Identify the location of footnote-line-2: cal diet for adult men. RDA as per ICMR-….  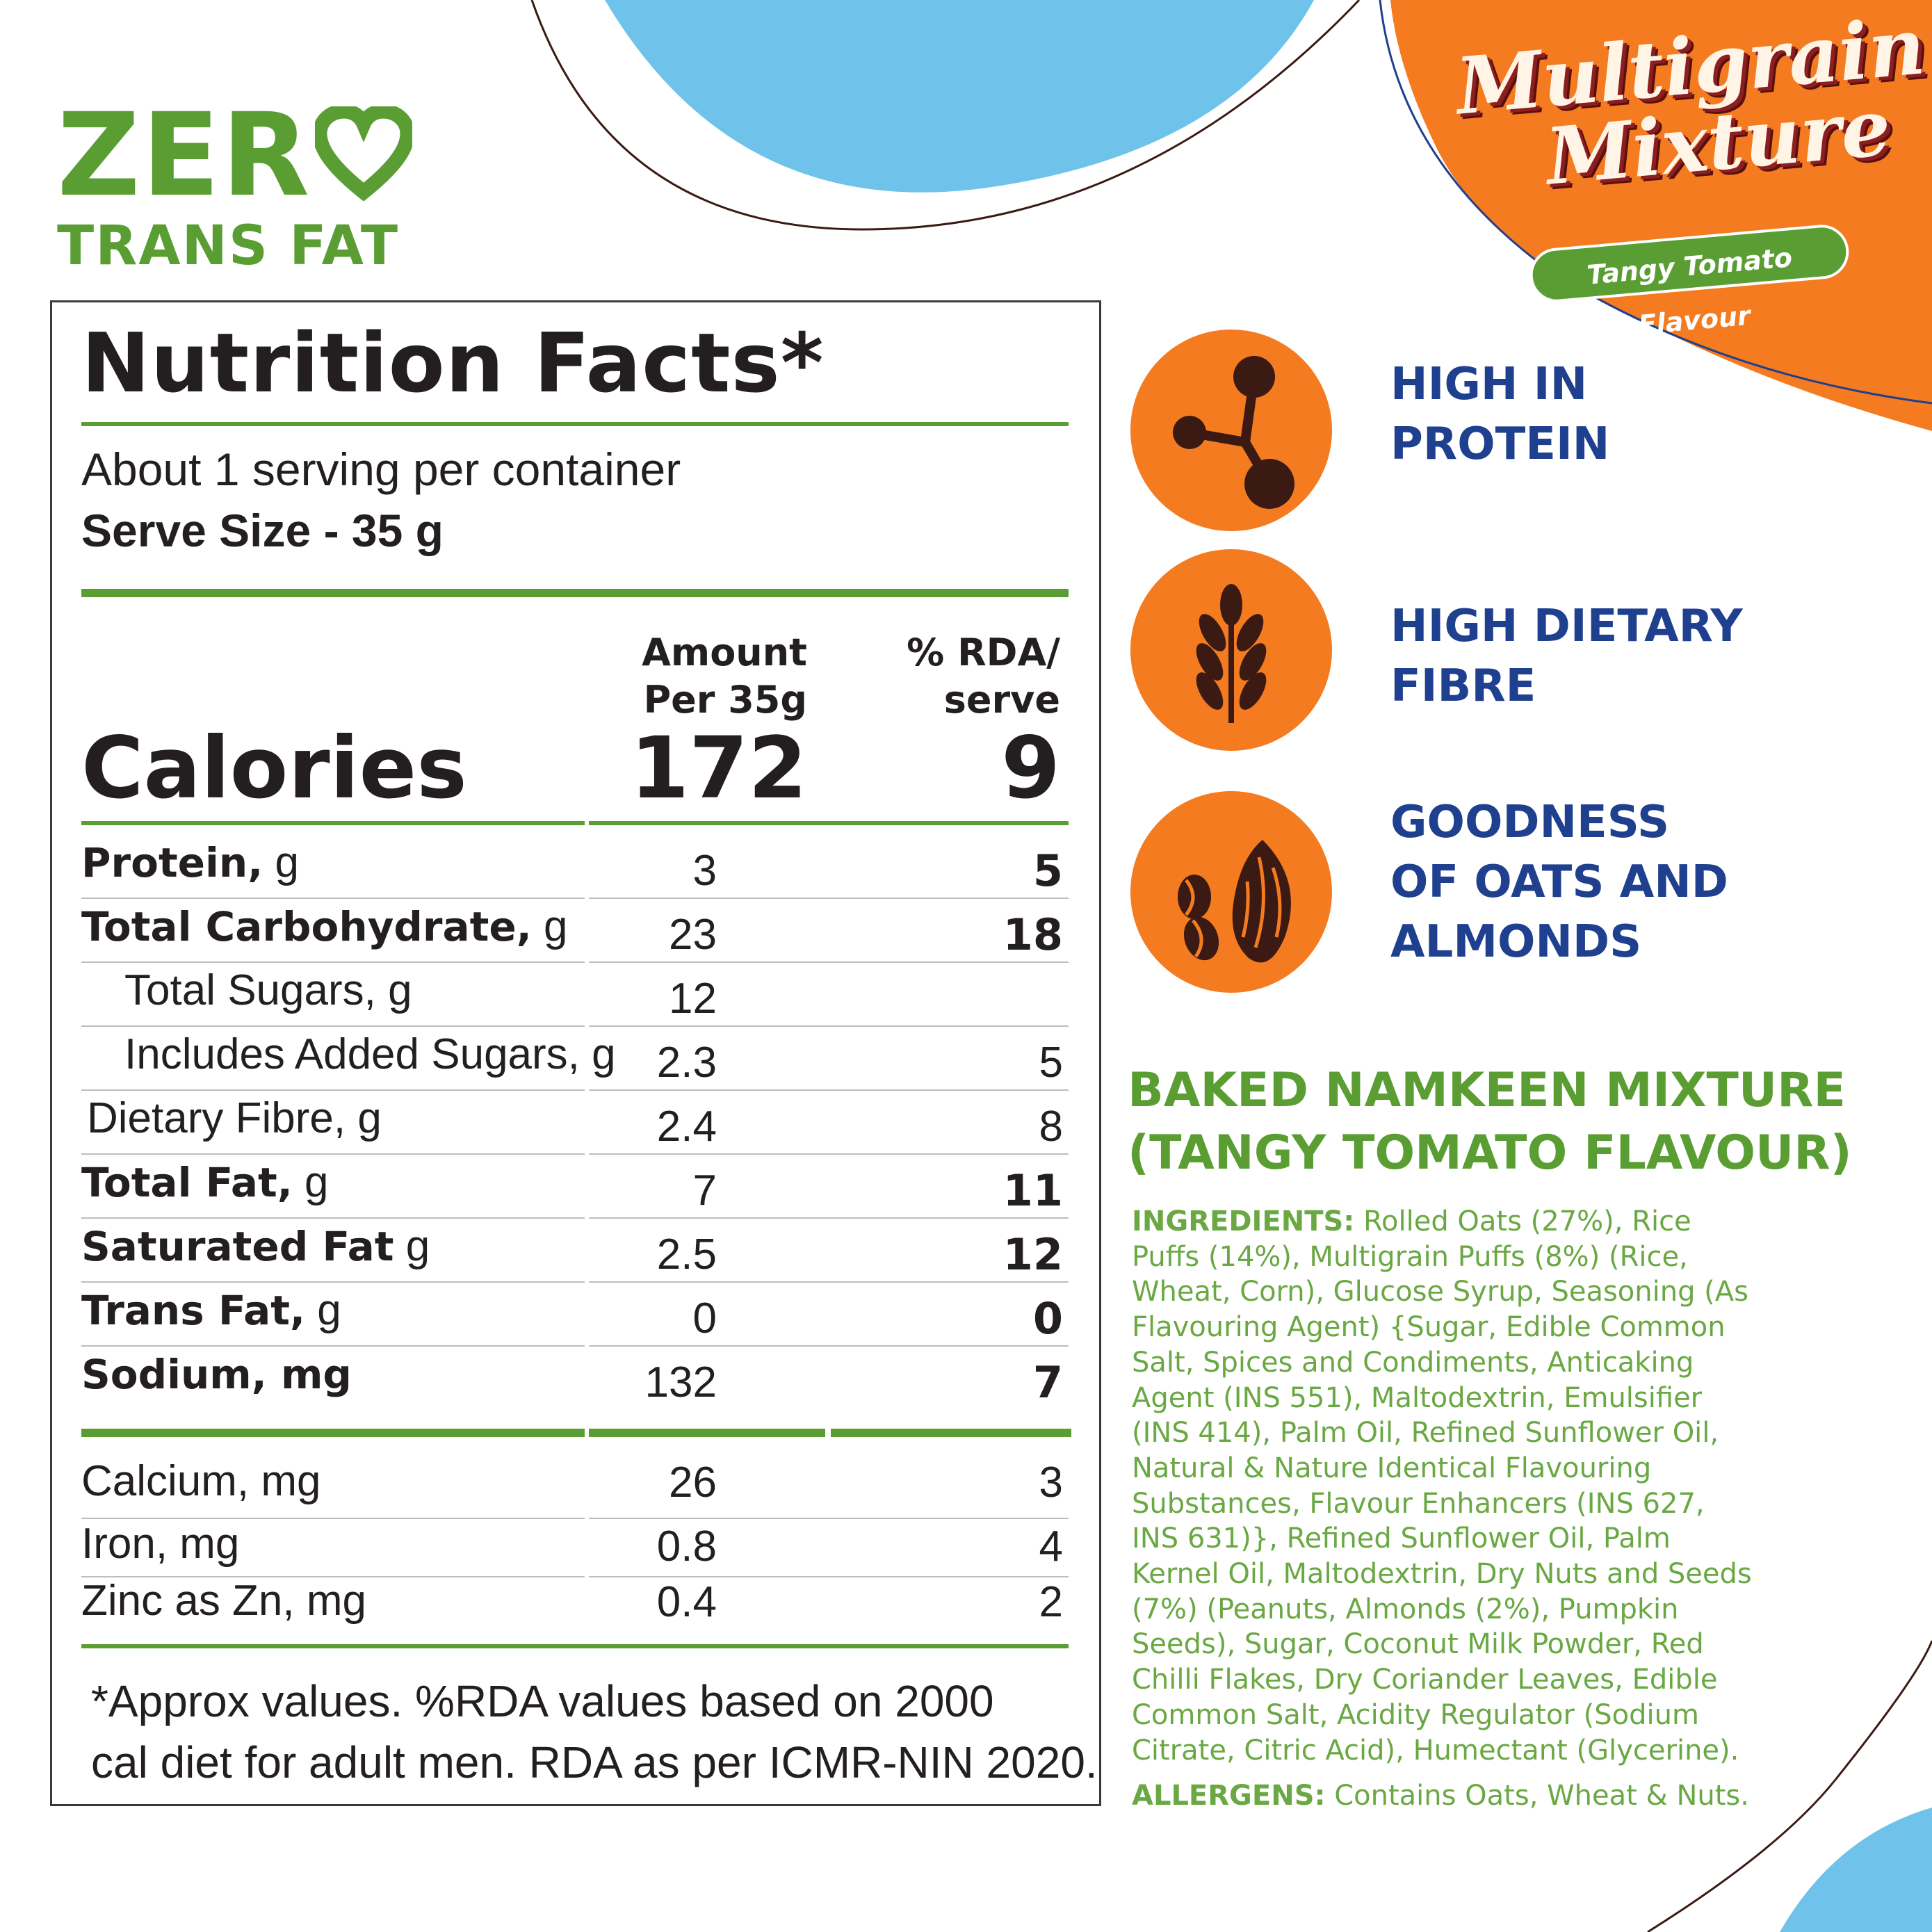
(594, 1762).